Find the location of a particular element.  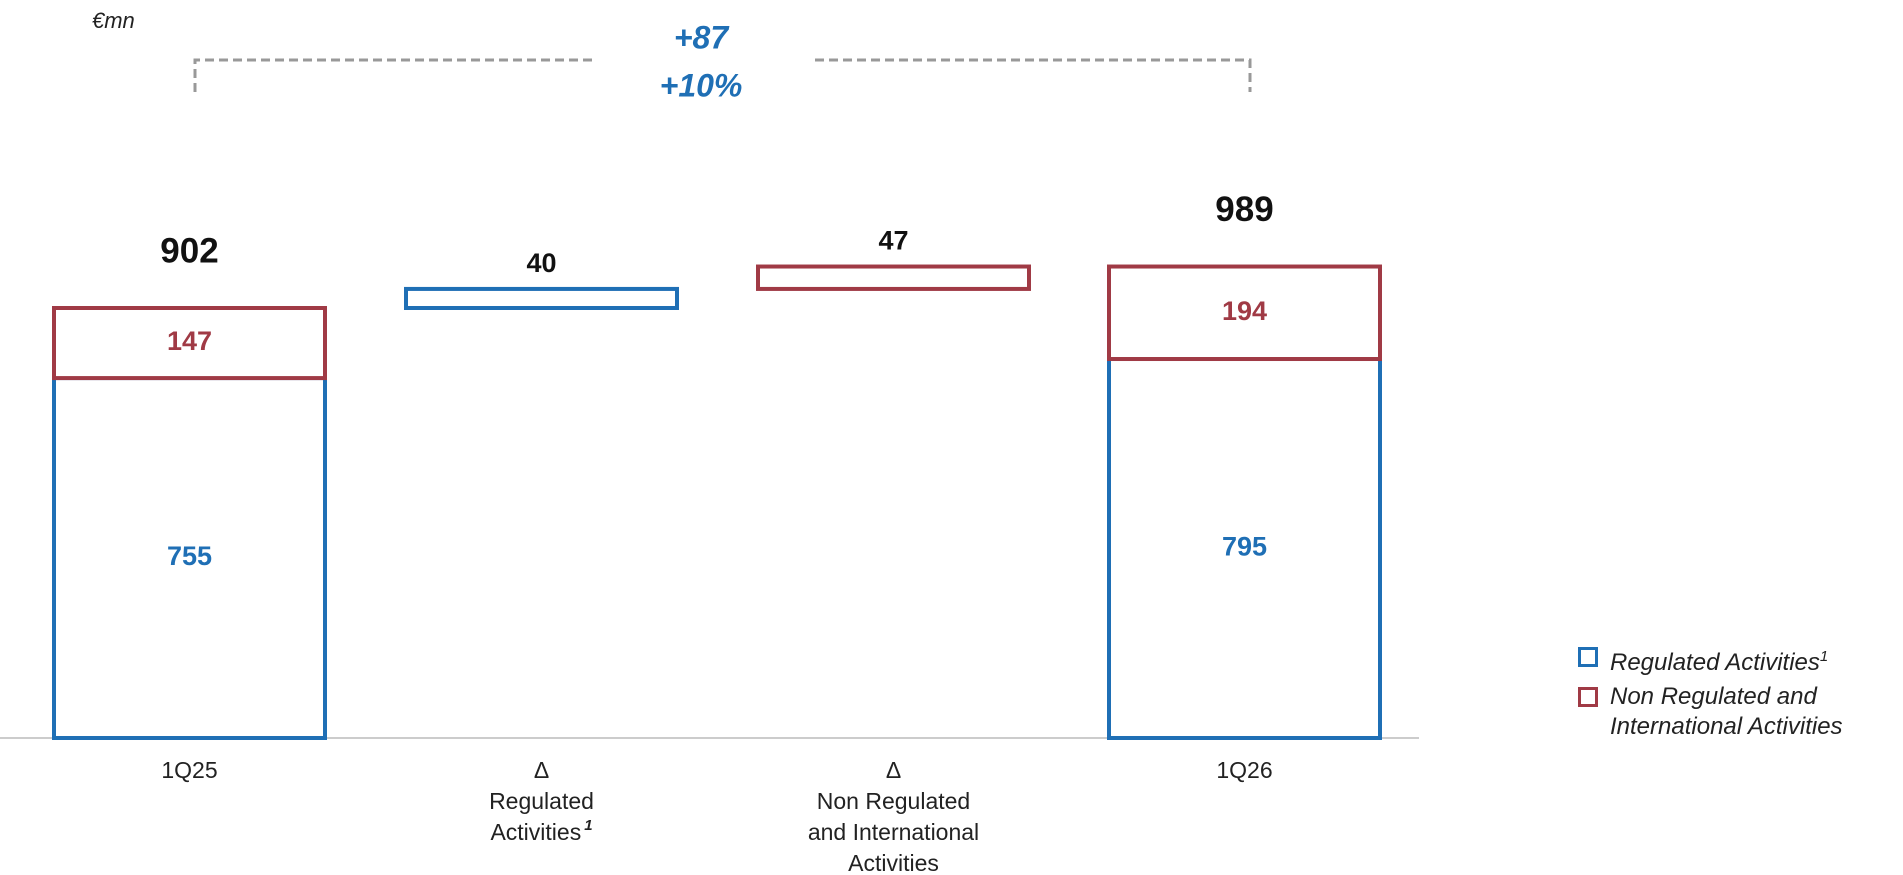

change-bracket is located at coordinates (722, 75).